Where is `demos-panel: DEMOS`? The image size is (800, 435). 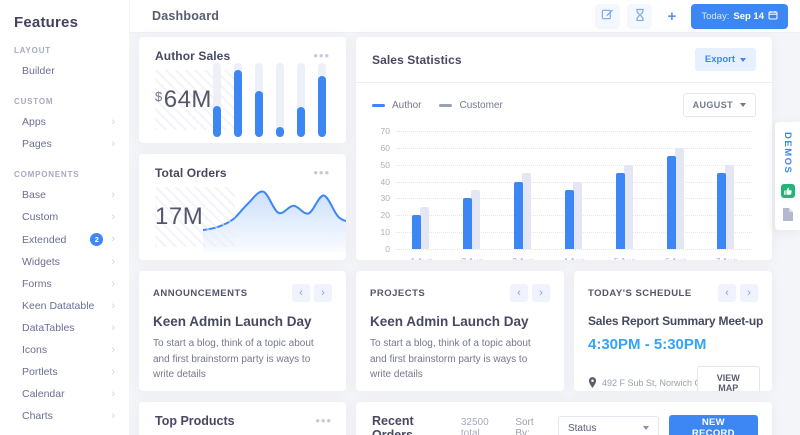 demos-panel: DEMOS is located at coordinates (787, 176).